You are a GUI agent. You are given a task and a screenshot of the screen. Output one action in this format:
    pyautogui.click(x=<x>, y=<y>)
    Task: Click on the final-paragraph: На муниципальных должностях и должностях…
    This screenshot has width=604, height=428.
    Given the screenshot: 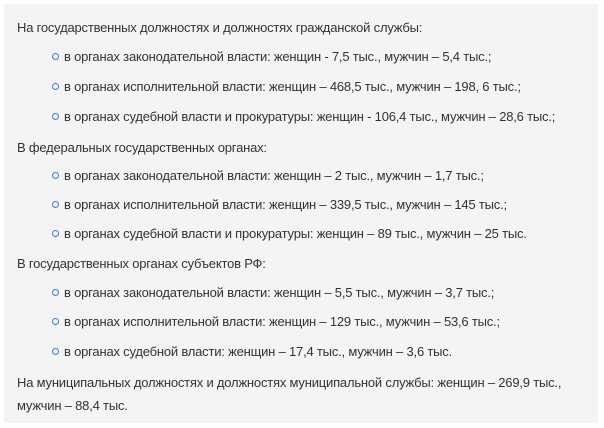 What is the action you would take?
    pyautogui.click(x=289, y=394)
    